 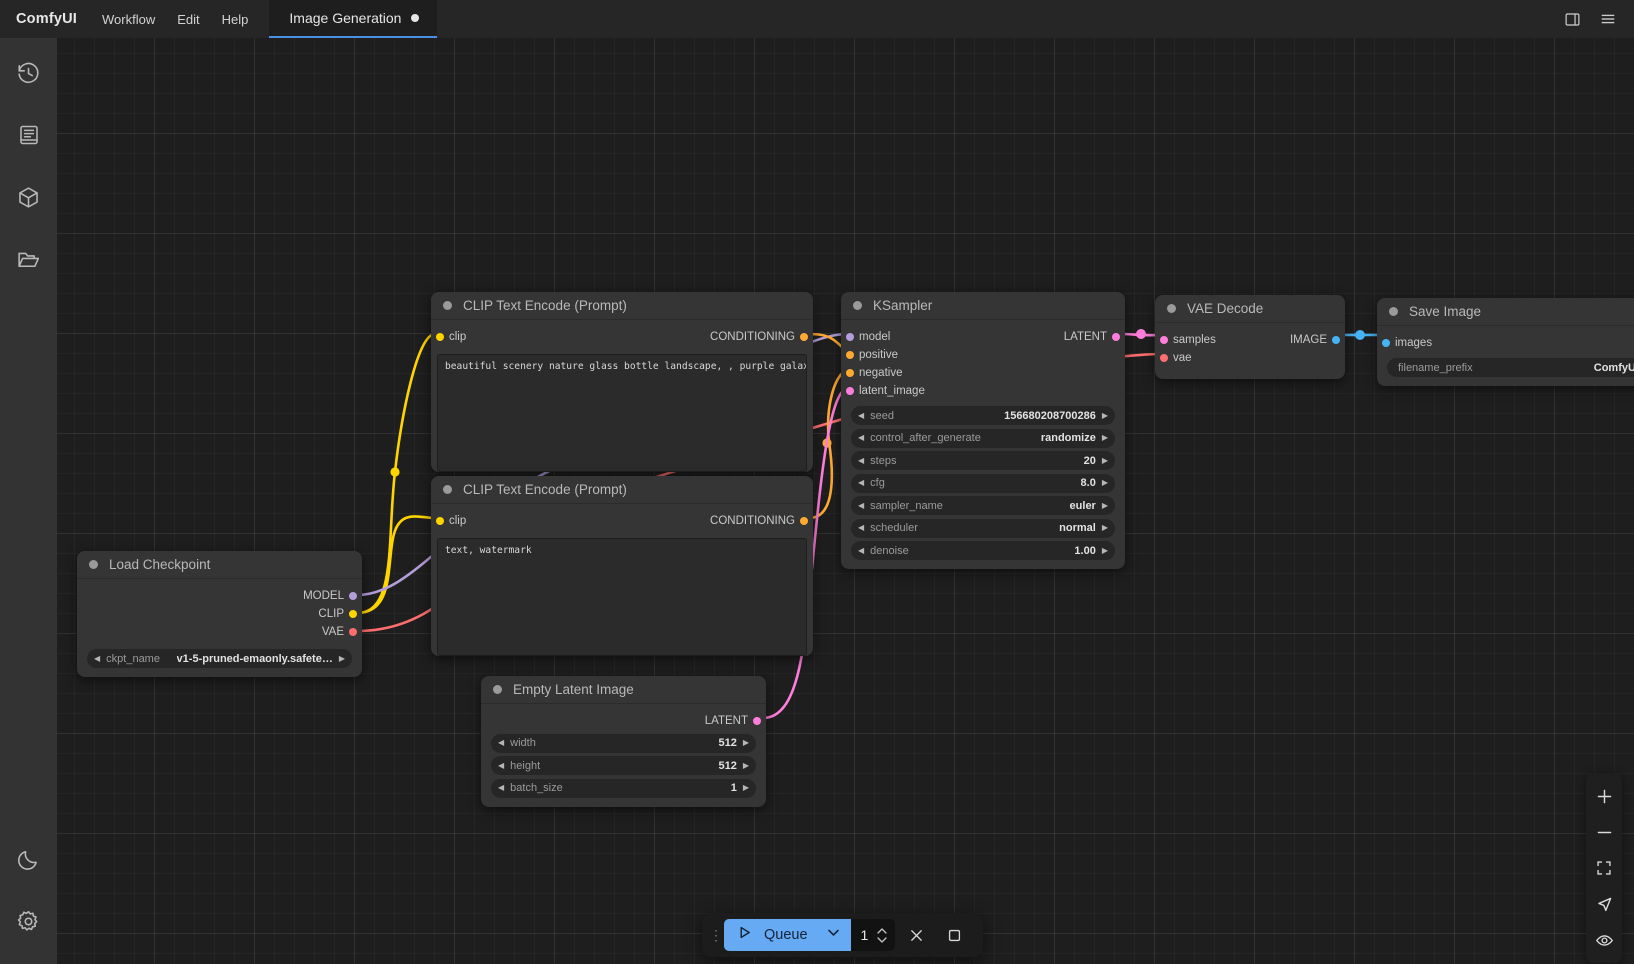 What do you see at coordinates (235, 19) in the screenshot?
I see `menu-help: Help` at bounding box center [235, 19].